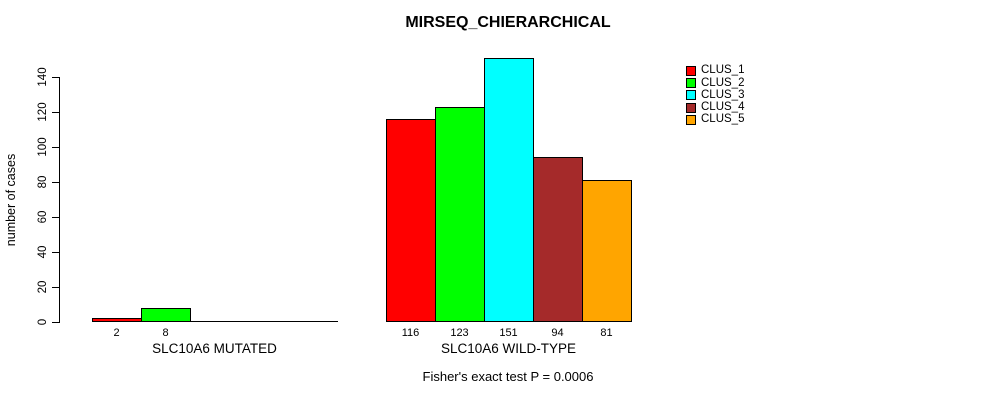 The height and width of the screenshot is (400, 990). Describe the element at coordinates (723, 70) in the screenshot. I see `legend-label: CLUS_1` at that location.